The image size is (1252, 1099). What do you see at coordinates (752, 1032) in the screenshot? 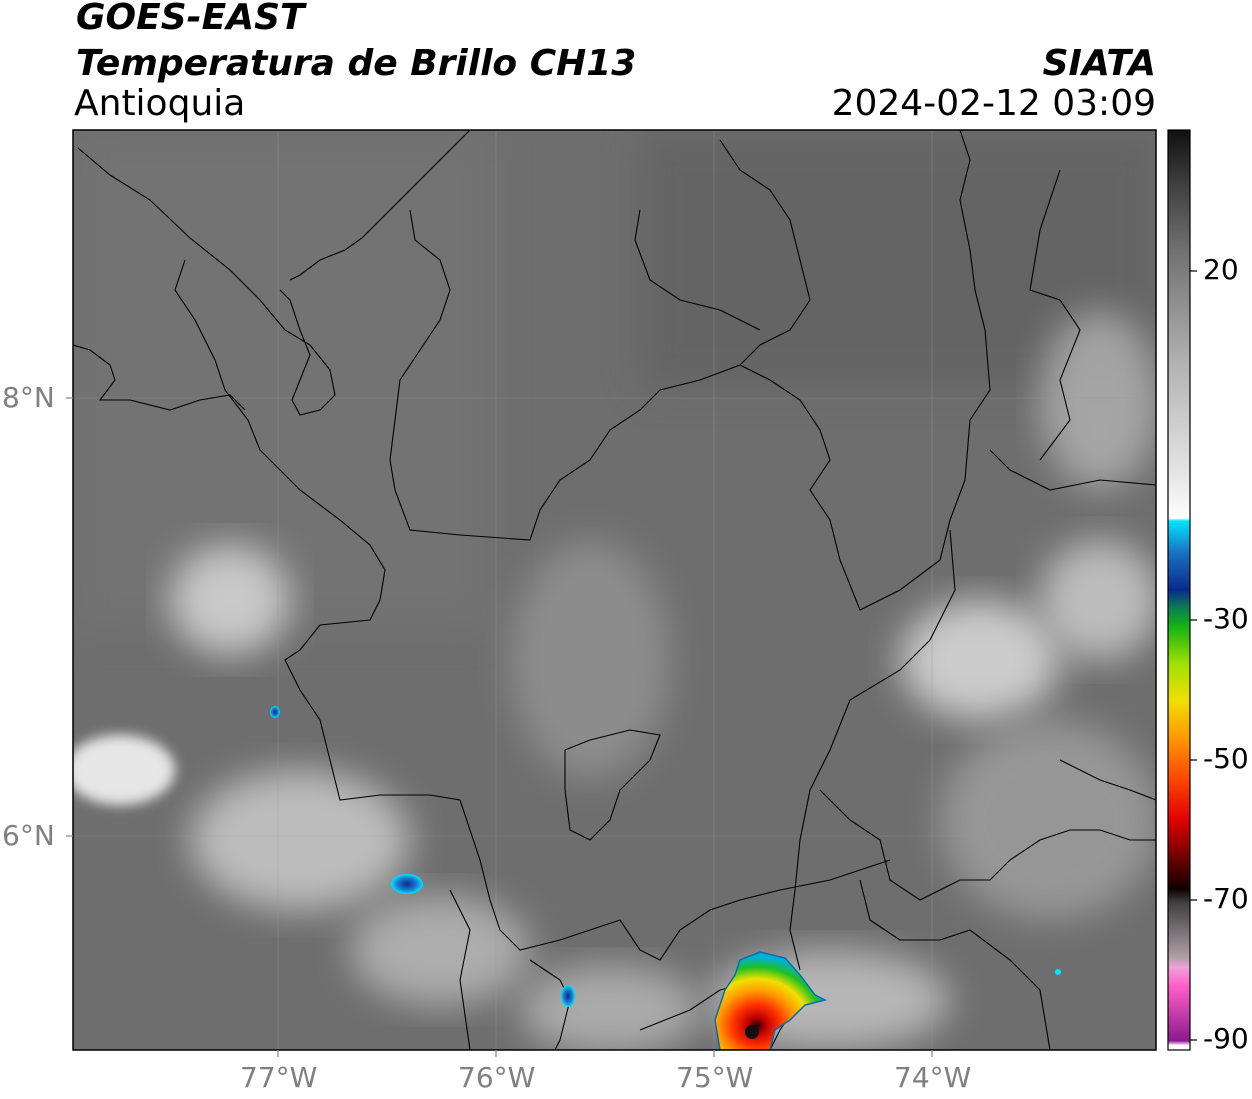
I see `storm-core` at bounding box center [752, 1032].